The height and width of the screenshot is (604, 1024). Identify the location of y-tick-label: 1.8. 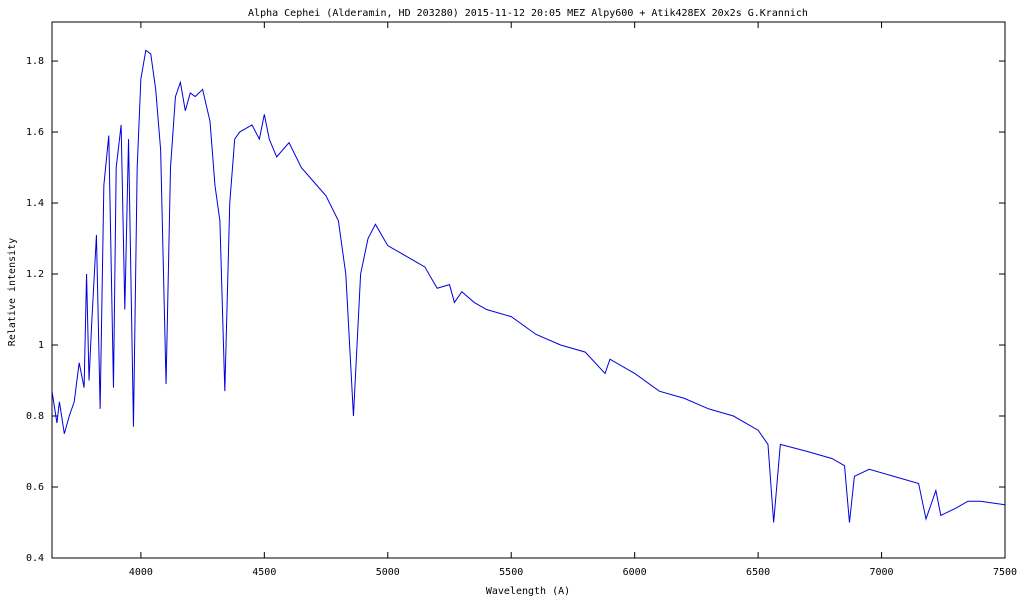
(35, 61).